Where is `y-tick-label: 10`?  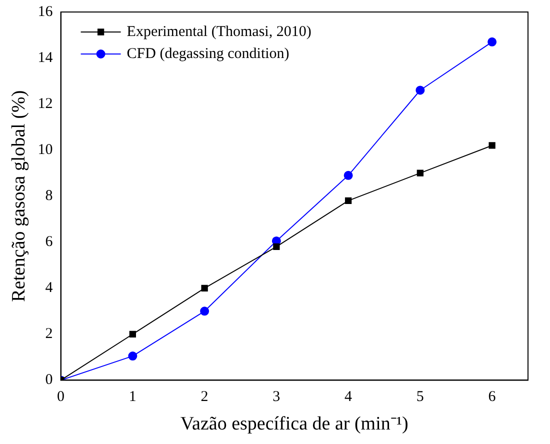 y-tick-label: 10 is located at coordinates (45, 150).